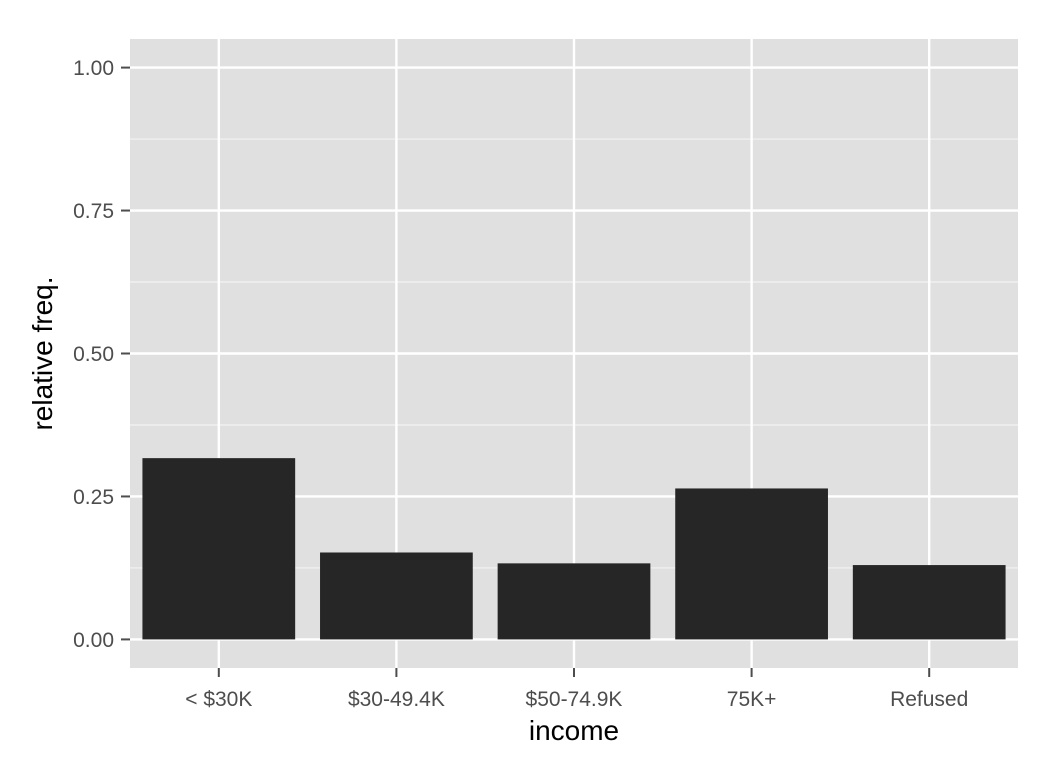 The width and height of the screenshot is (1056, 768). What do you see at coordinates (574, 699) in the screenshot?
I see `x-tick-label: $50-74.9K` at bounding box center [574, 699].